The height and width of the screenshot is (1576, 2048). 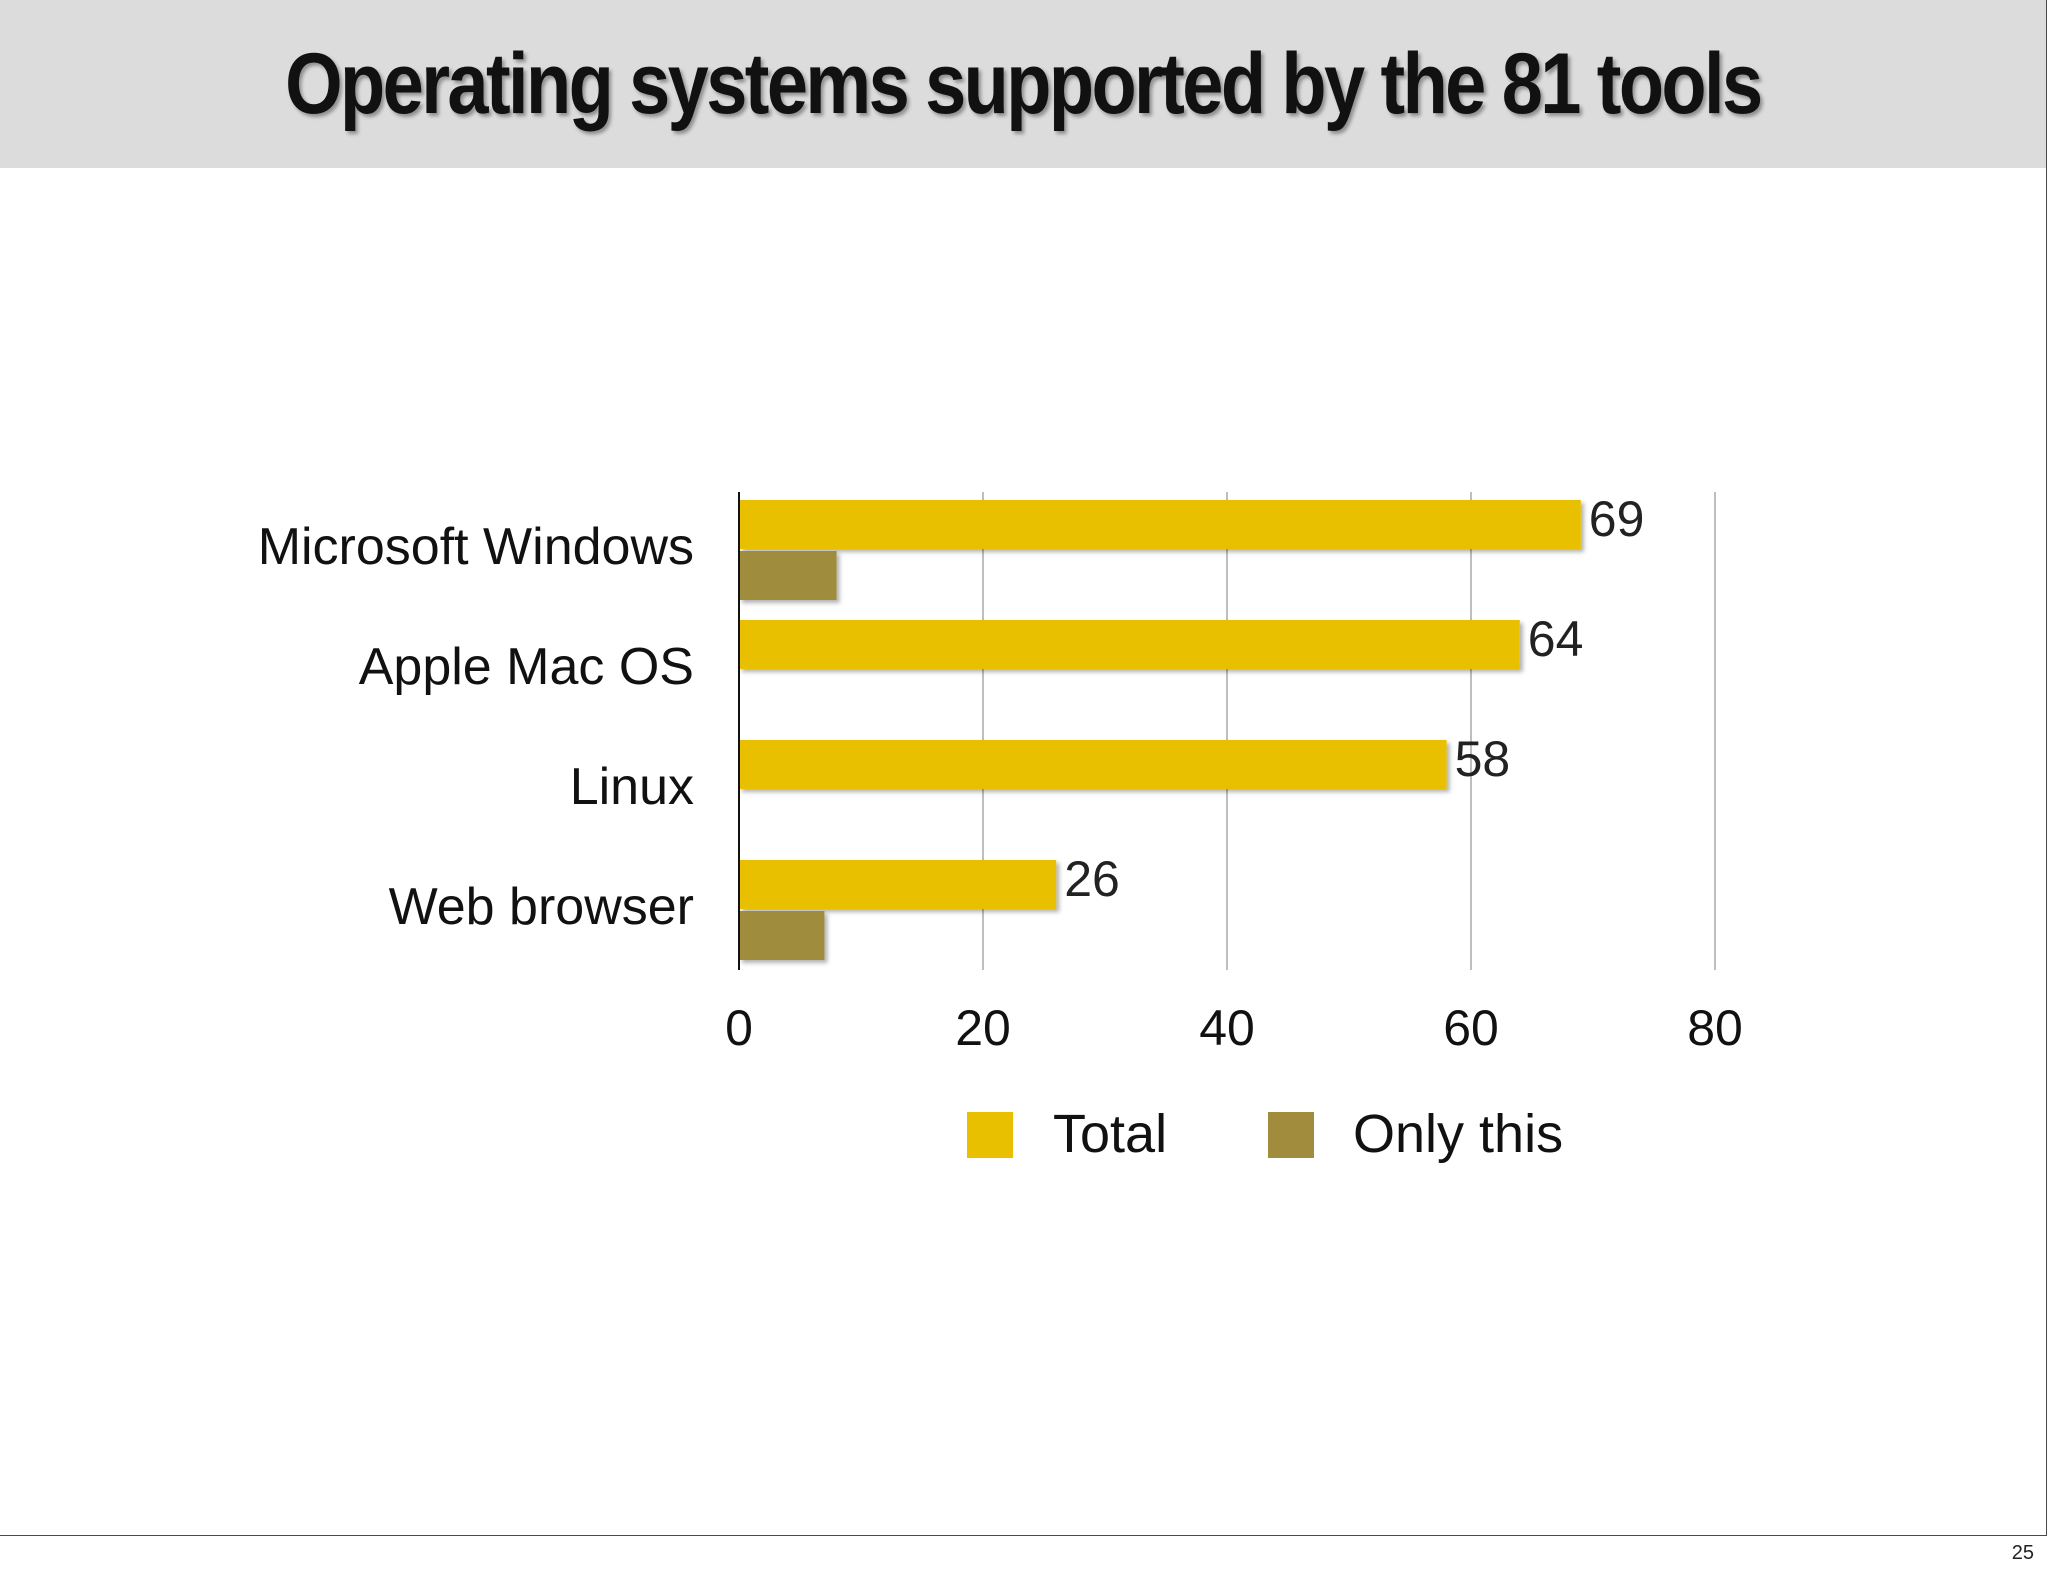 What do you see at coordinates (1092, 879) in the screenshot?
I see `data-label-total-web-browser: 26` at bounding box center [1092, 879].